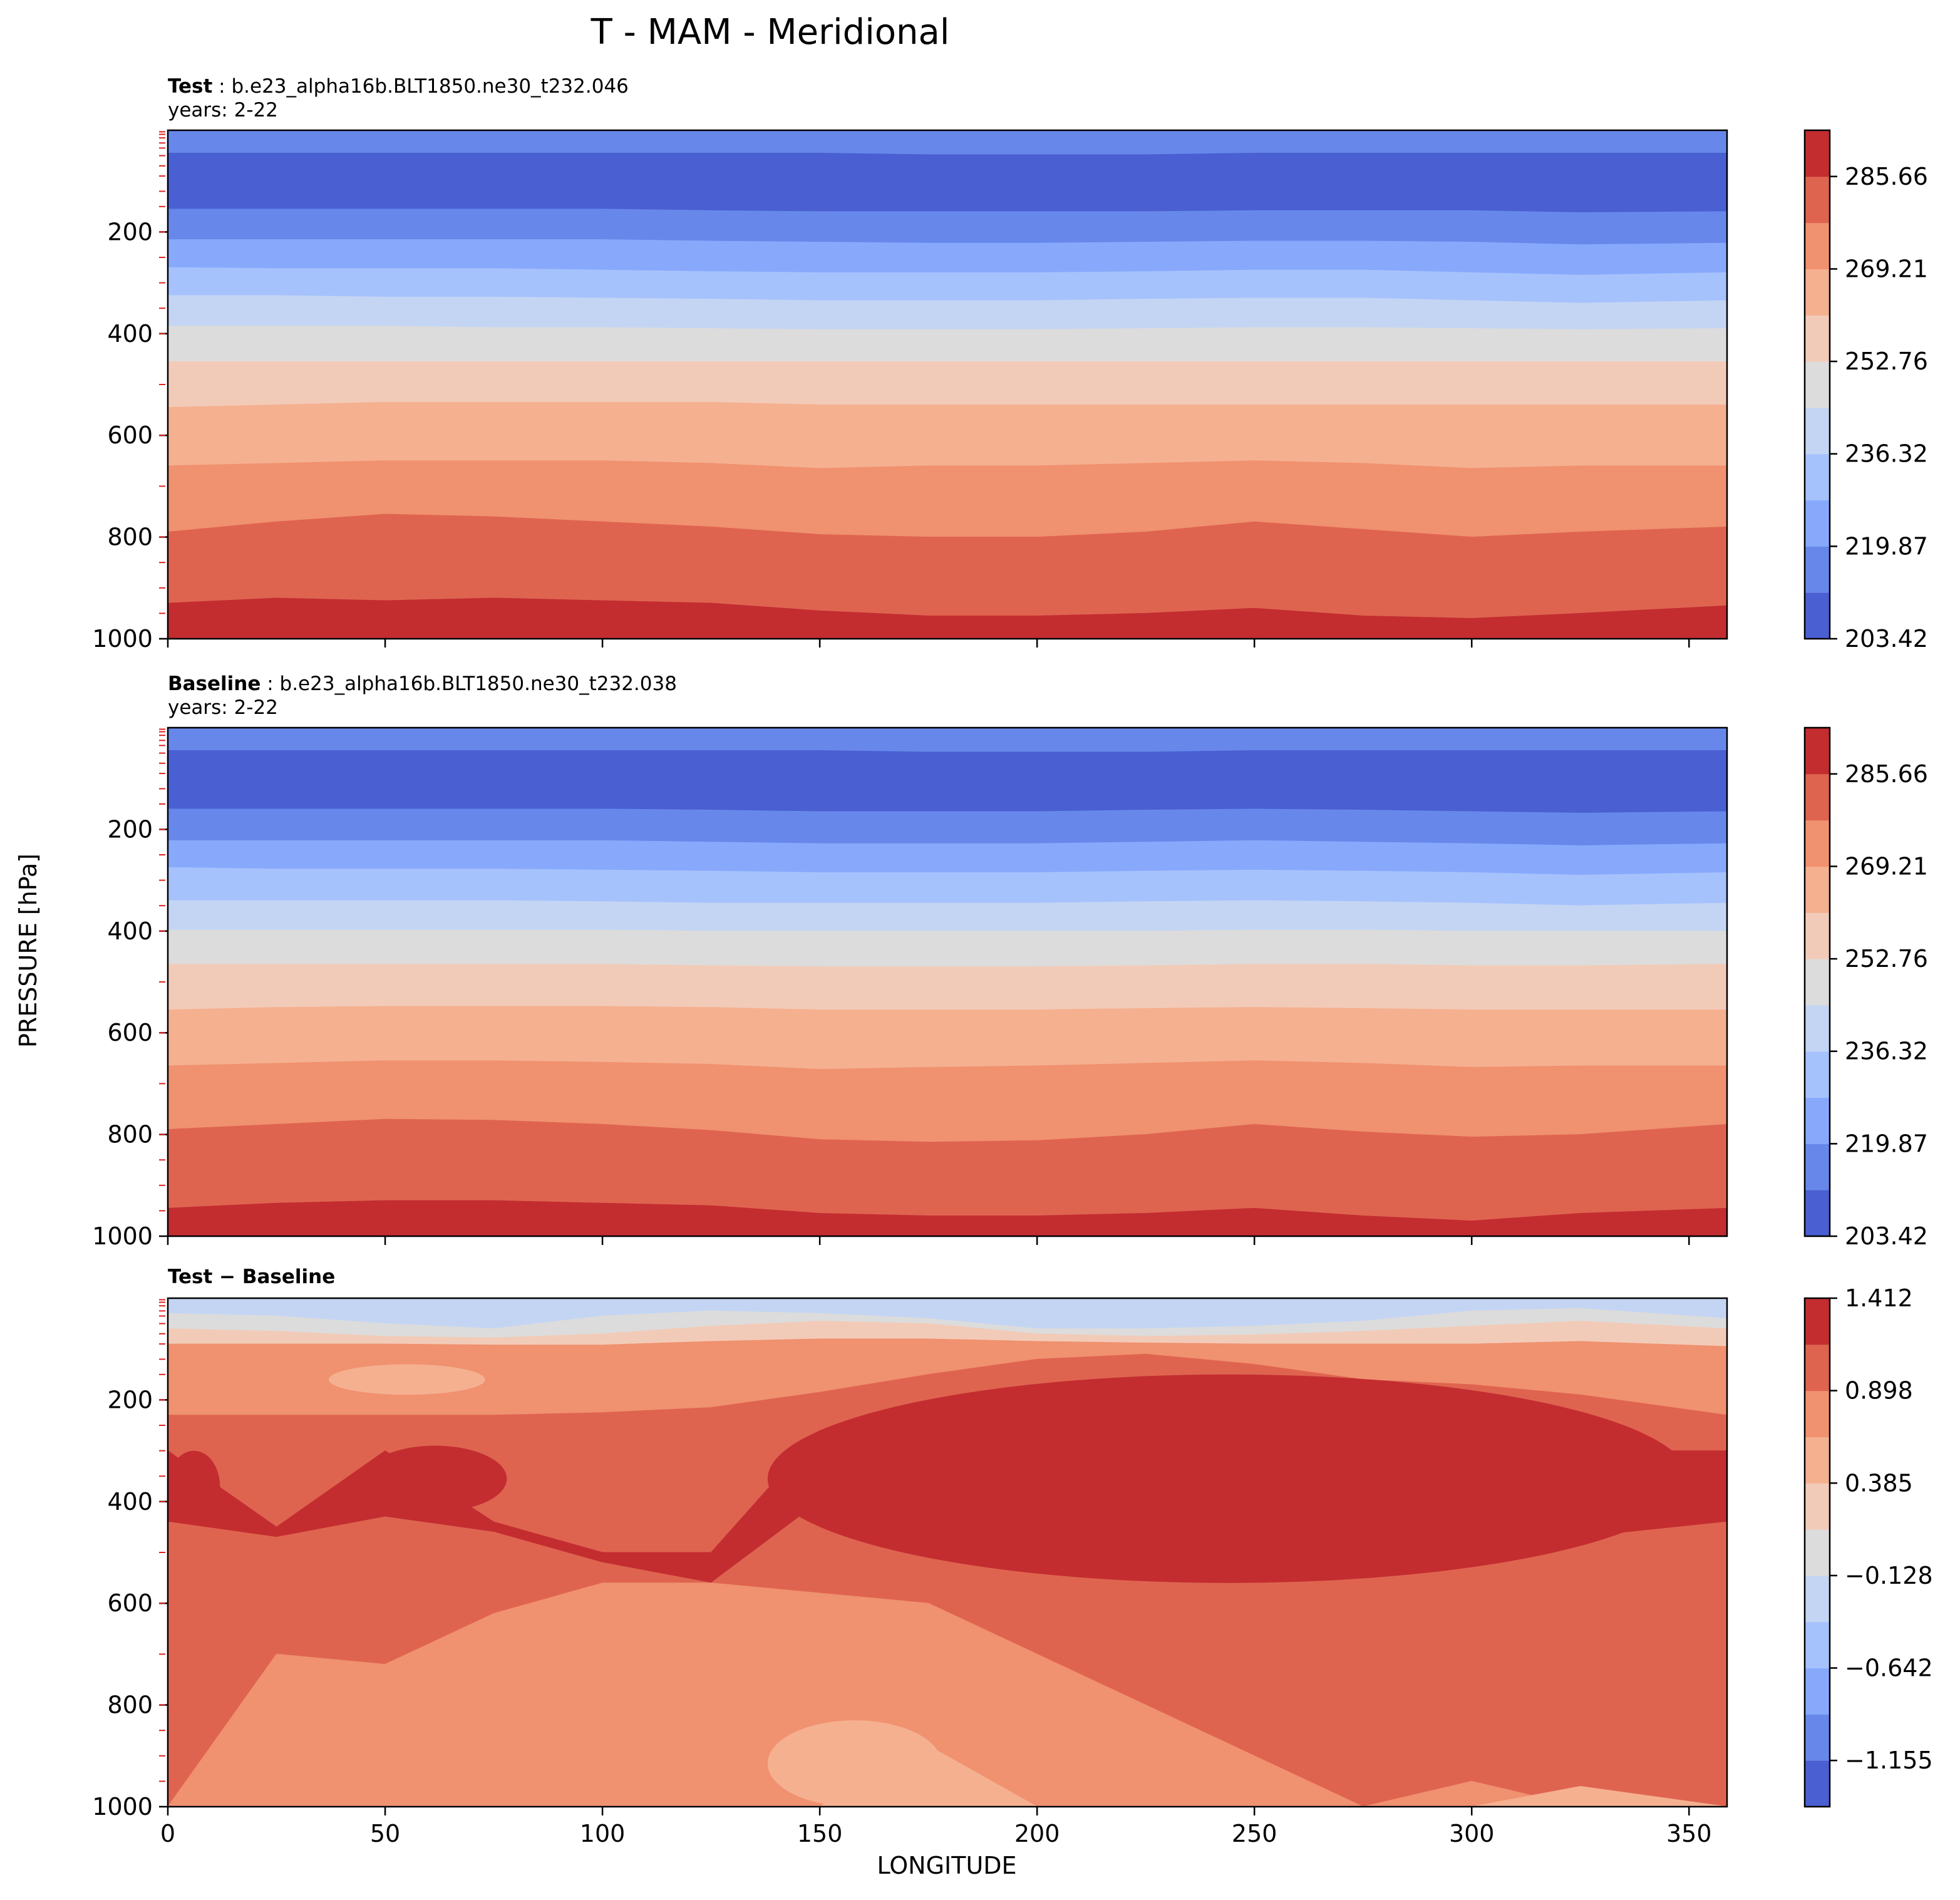 This screenshot has height=1900, width=1960. Describe the element at coordinates (1254, 1833) in the screenshot. I see `x-tick-label: 250` at that location.